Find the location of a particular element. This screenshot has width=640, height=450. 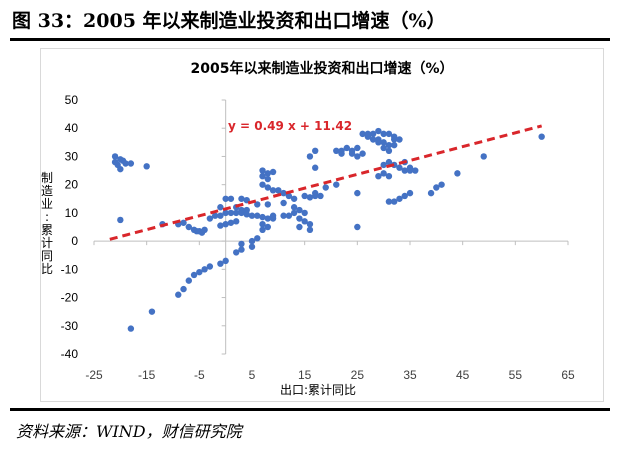

y-axis-label-char: 计 is located at coordinates (47, 243).